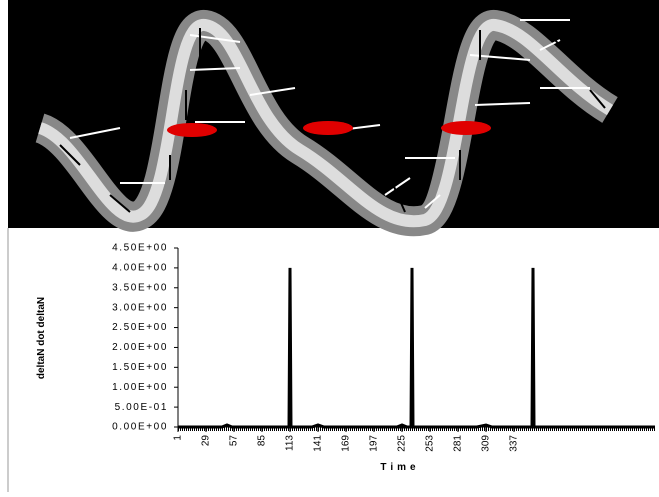 The width and height of the screenshot is (659, 497). I want to click on y-tick-label: 4.50E+00, so click(140, 248).